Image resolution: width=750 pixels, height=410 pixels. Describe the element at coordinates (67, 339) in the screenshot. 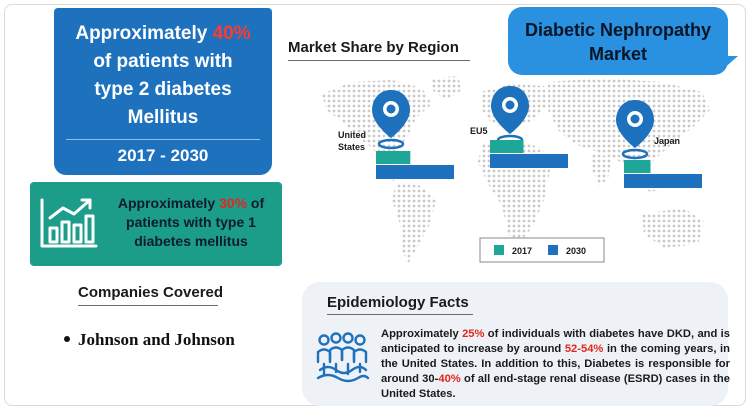

I see `bullet-icon` at that location.